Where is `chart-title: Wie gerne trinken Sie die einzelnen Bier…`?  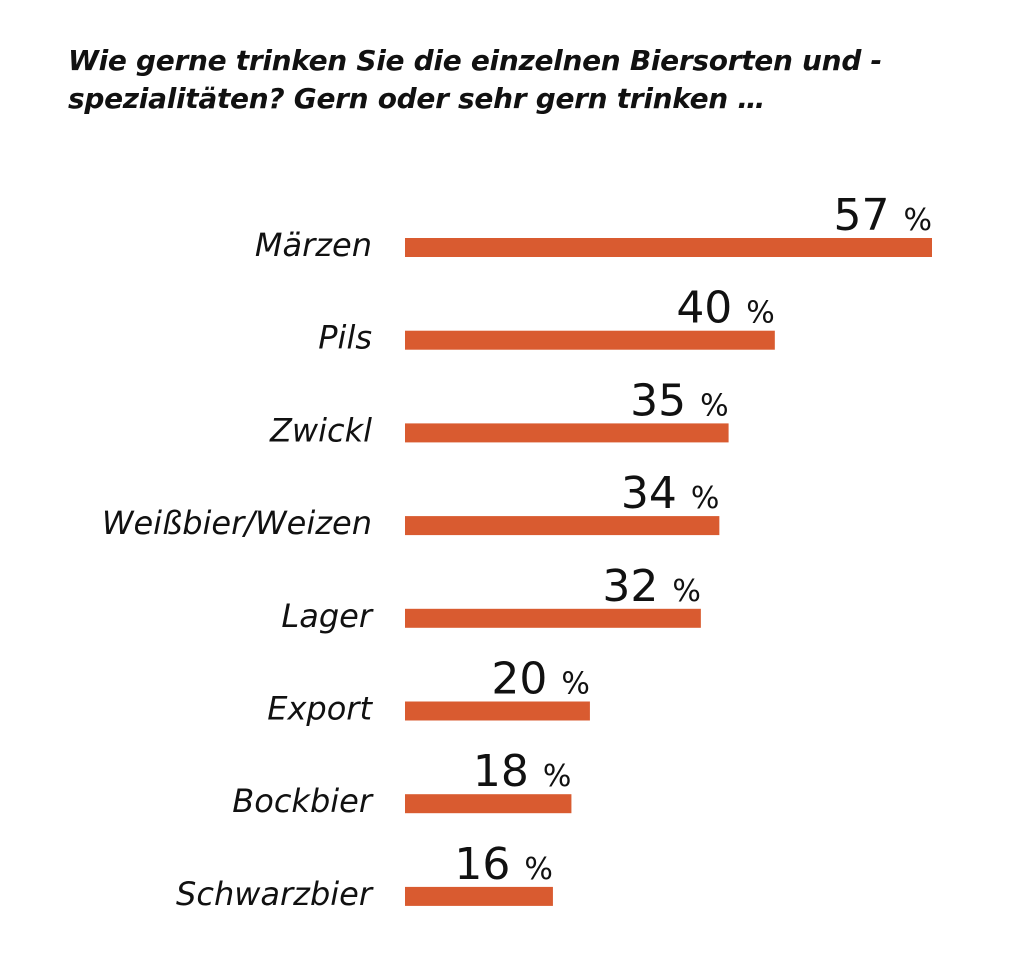 chart-title: Wie gerne trinken Sie die einzelnen Bier… is located at coordinates (475, 79).